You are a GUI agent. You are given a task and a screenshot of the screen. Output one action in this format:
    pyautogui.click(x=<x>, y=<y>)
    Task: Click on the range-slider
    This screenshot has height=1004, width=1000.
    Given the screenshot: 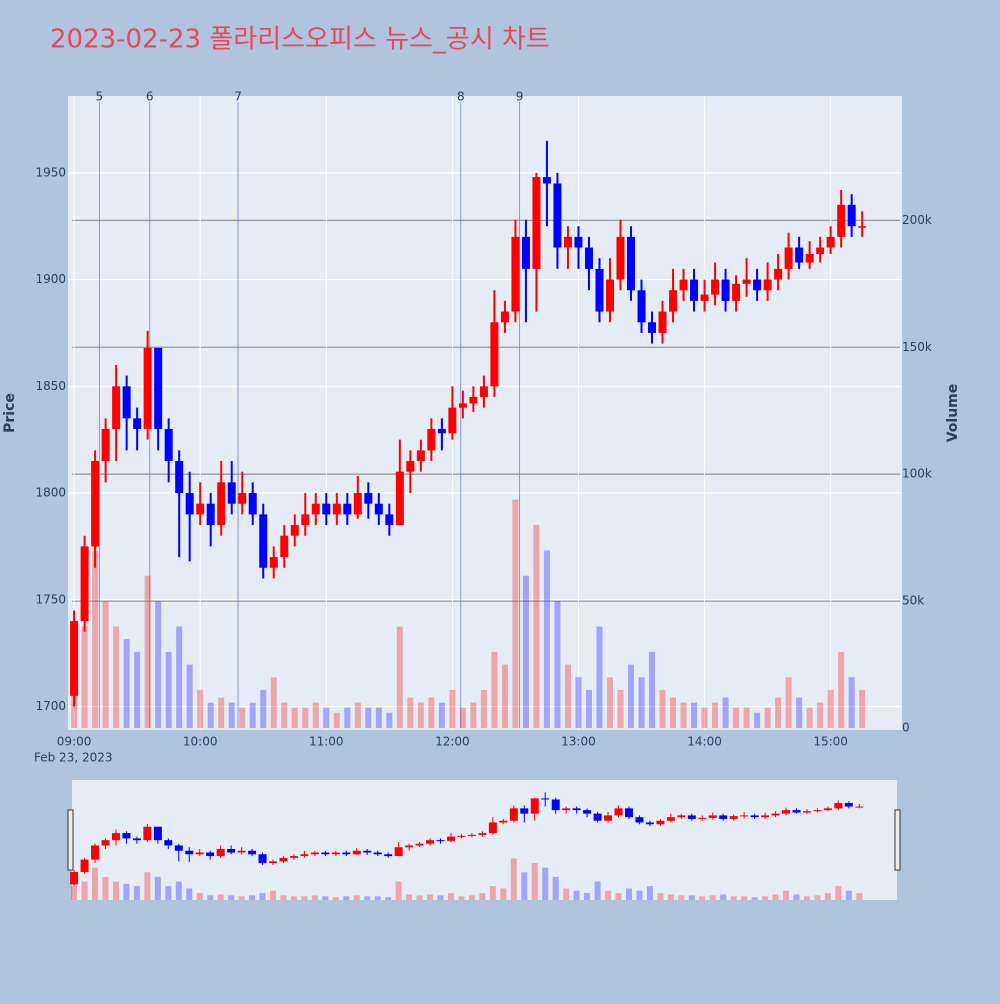 What is the action you would take?
    pyautogui.click(x=484, y=840)
    